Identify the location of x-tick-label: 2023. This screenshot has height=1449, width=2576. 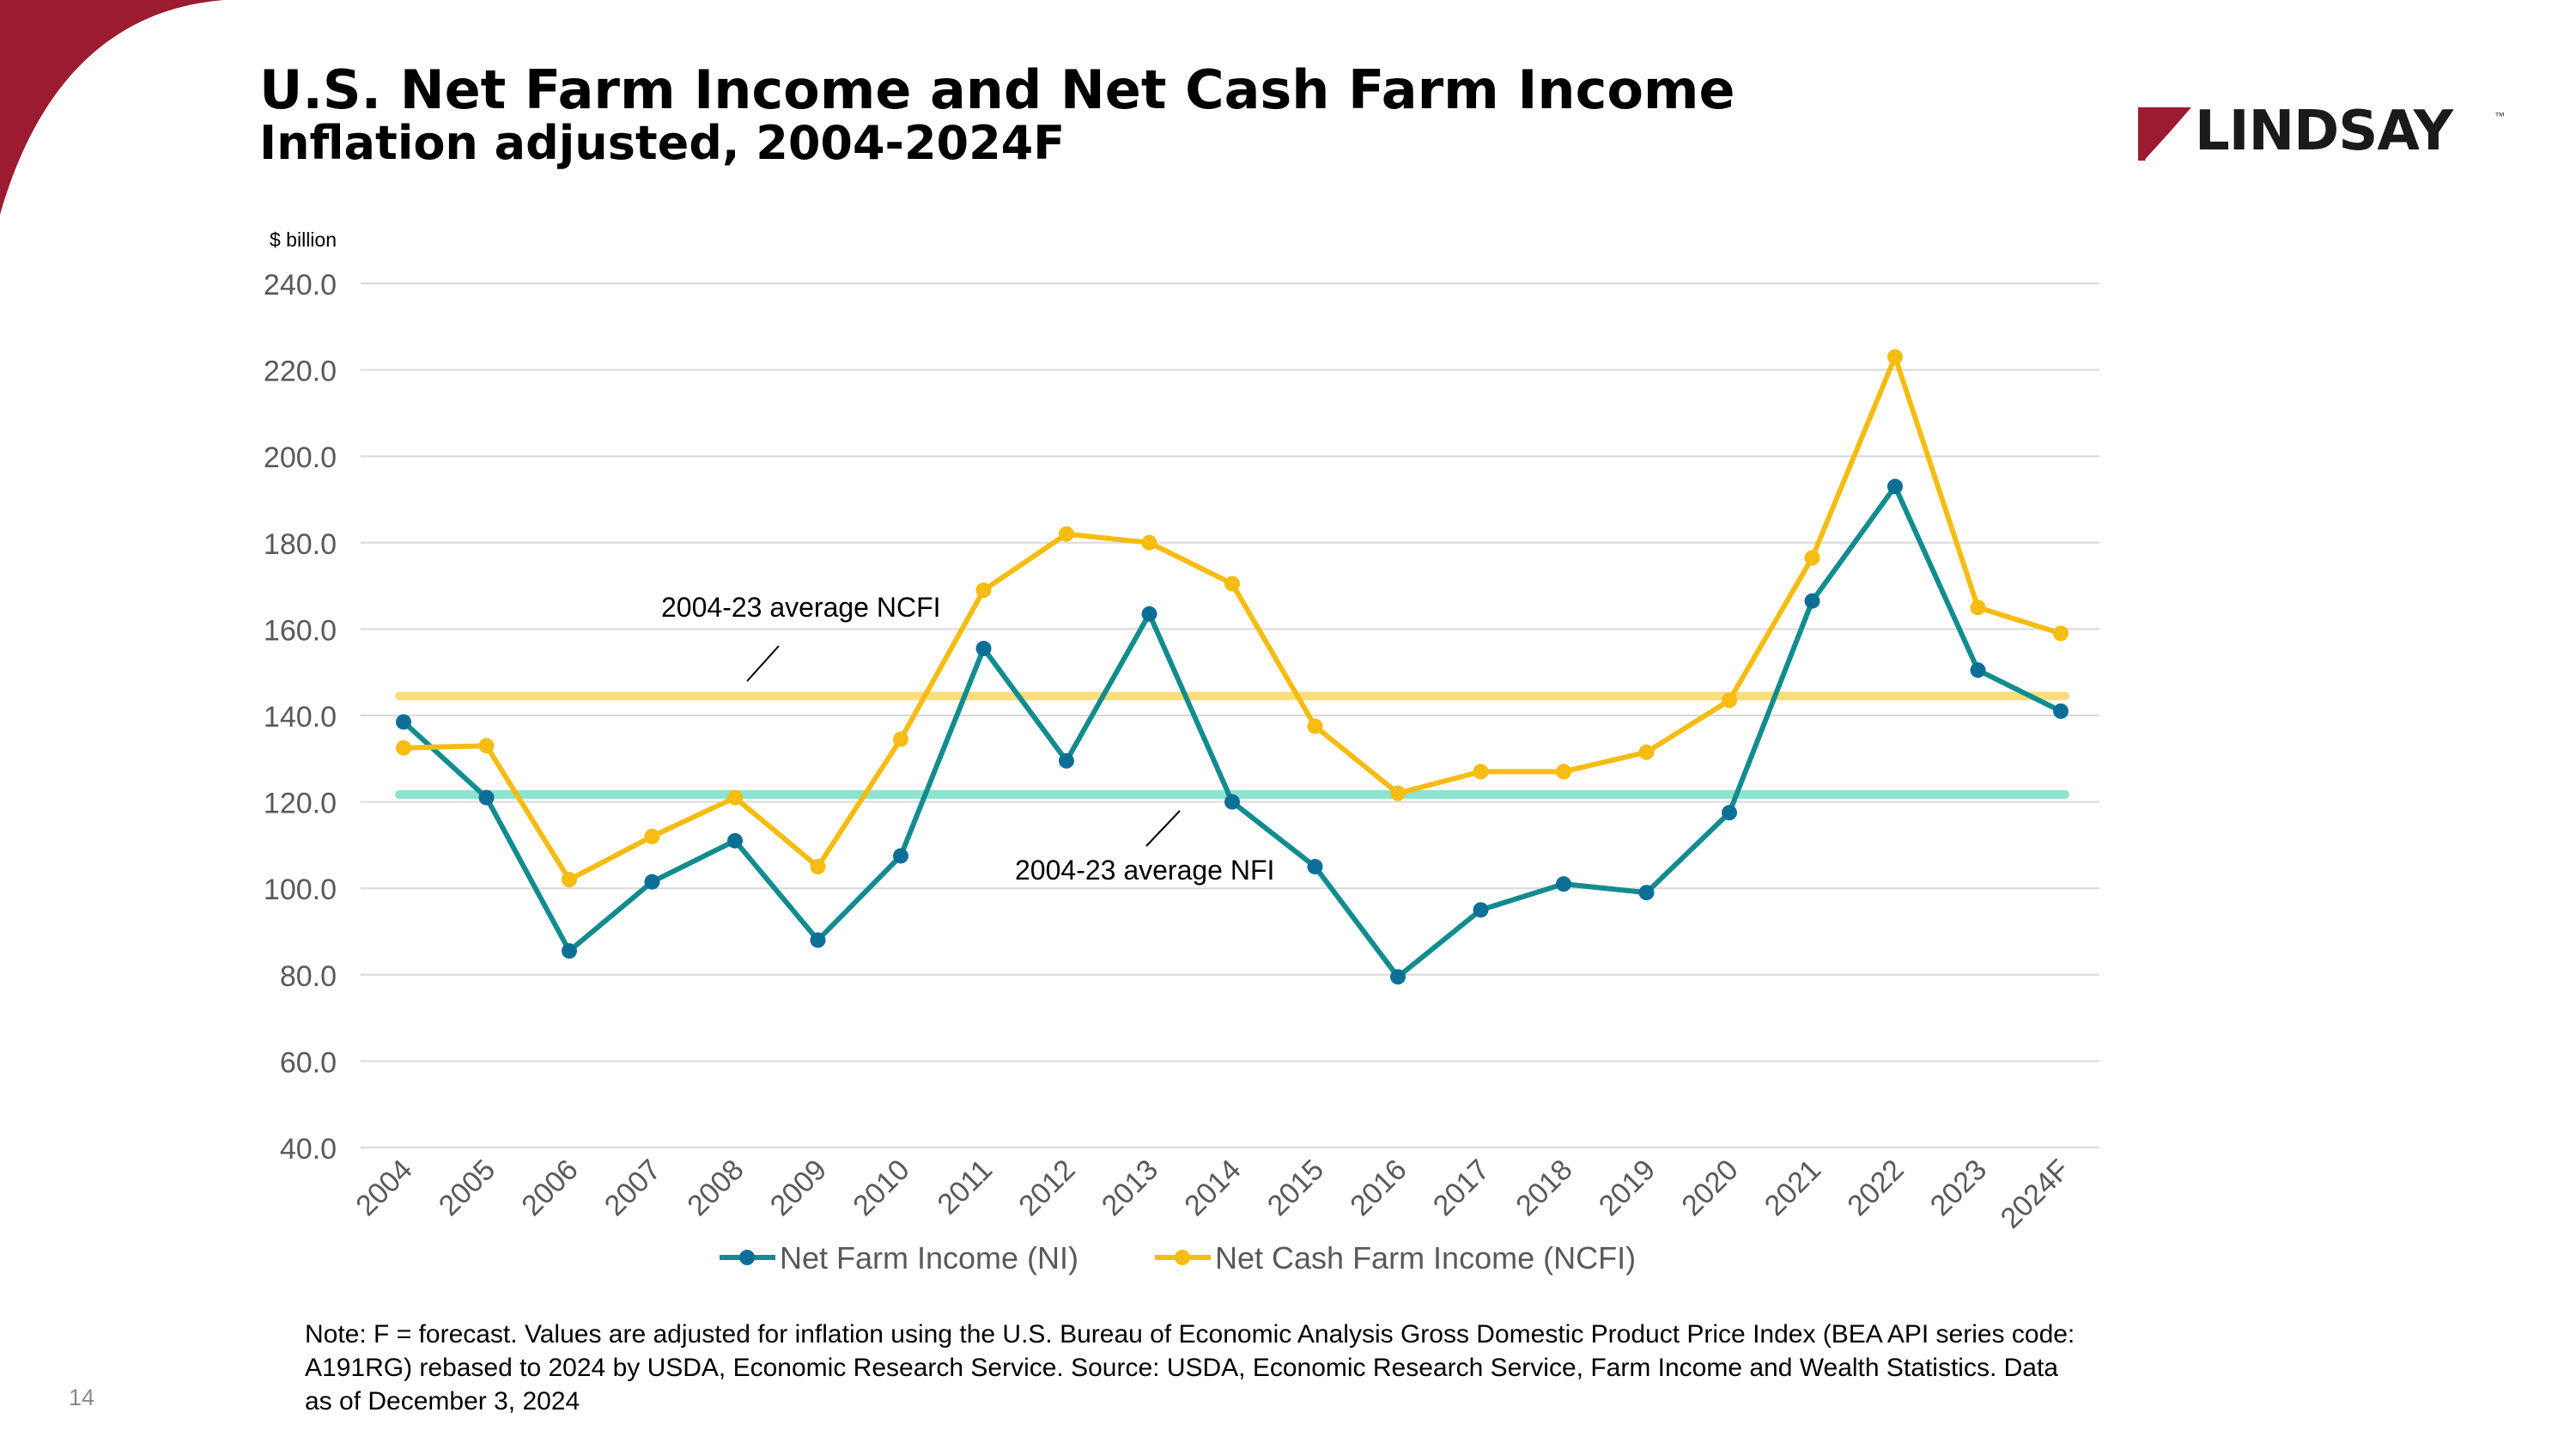
(1959, 1188).